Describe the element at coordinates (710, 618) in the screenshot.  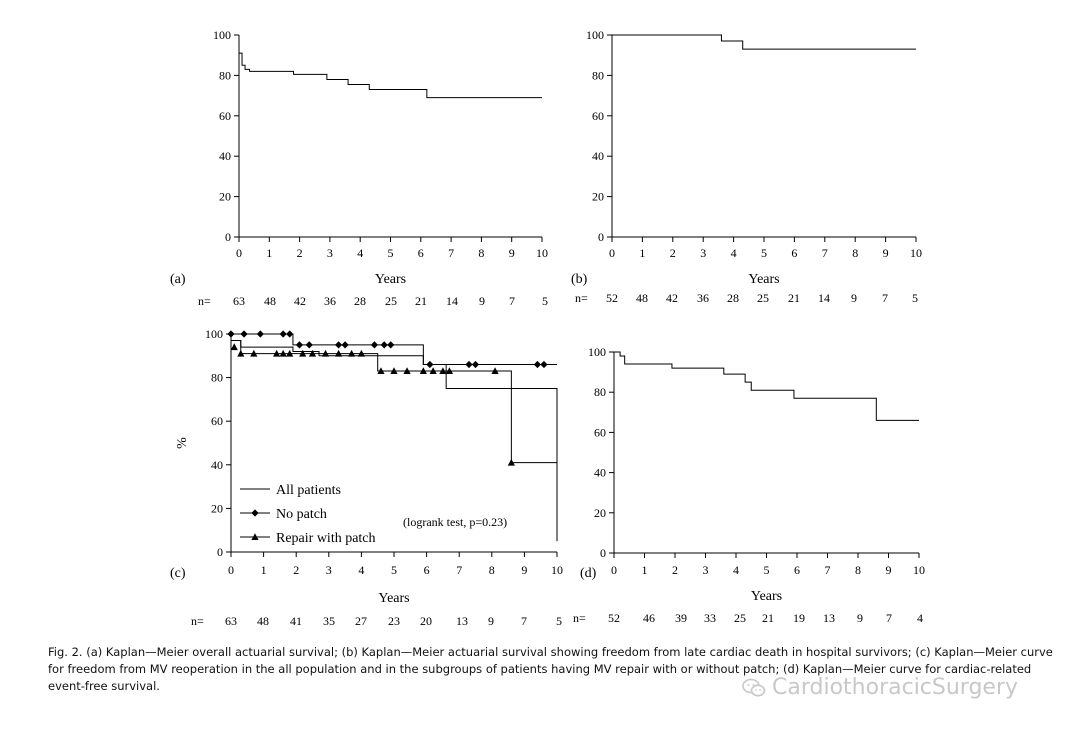
I see `n-at-risk-value: 33` at that location.